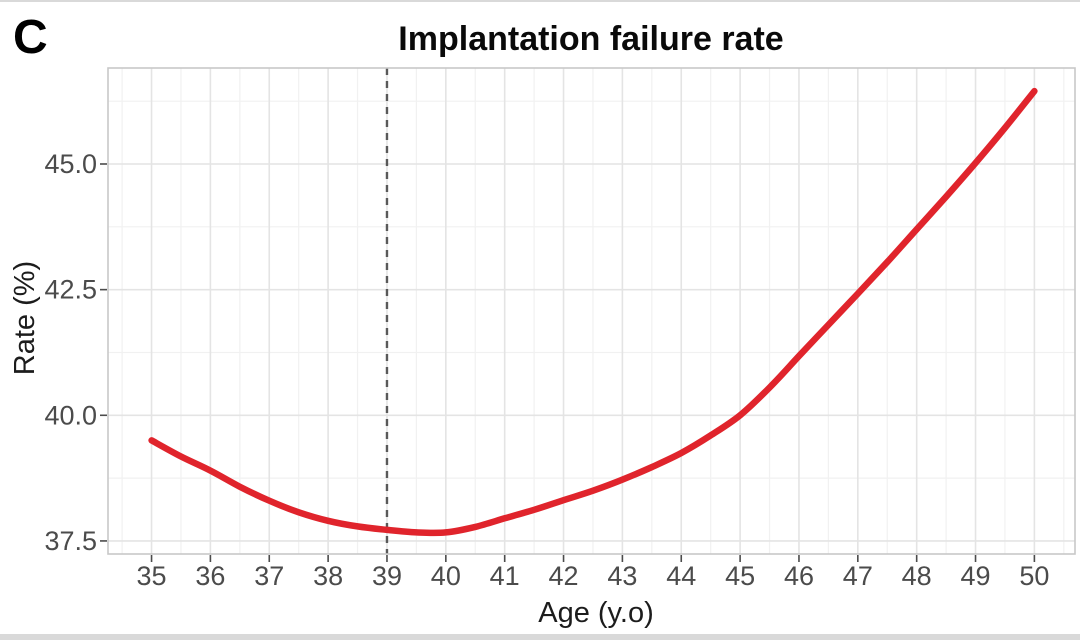 The height and width of the screenshot is (640, 1080). I want to click on y-tick-label: 45.0, so click(70, 164).